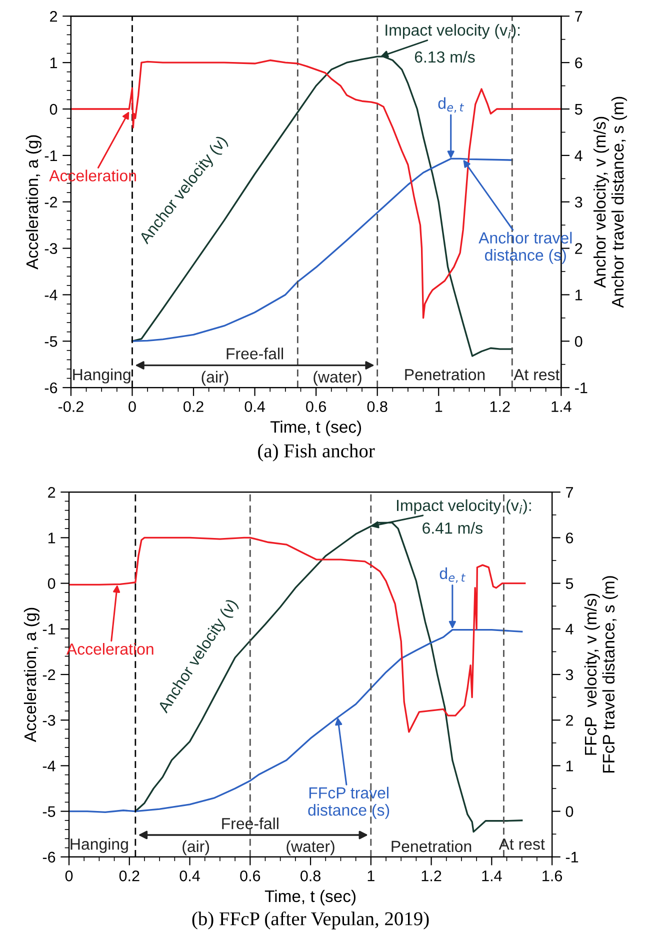 The width and height of the screenshot is (651, 950). Describe the element at coordinates (310, 920) in the screenshot. I see `text: (b) FFcP (after Vepulan, 2019)` at that location.